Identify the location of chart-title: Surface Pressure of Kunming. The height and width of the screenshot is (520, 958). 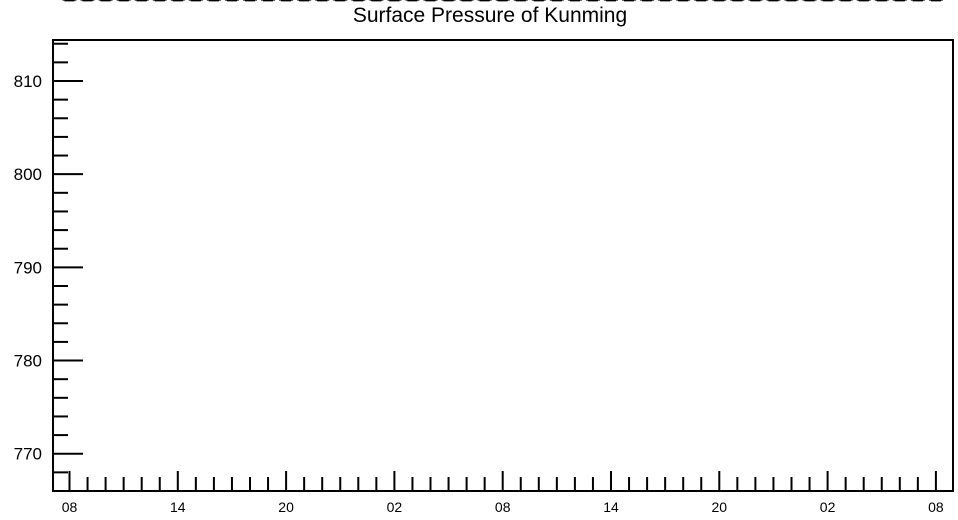
(490, 15).